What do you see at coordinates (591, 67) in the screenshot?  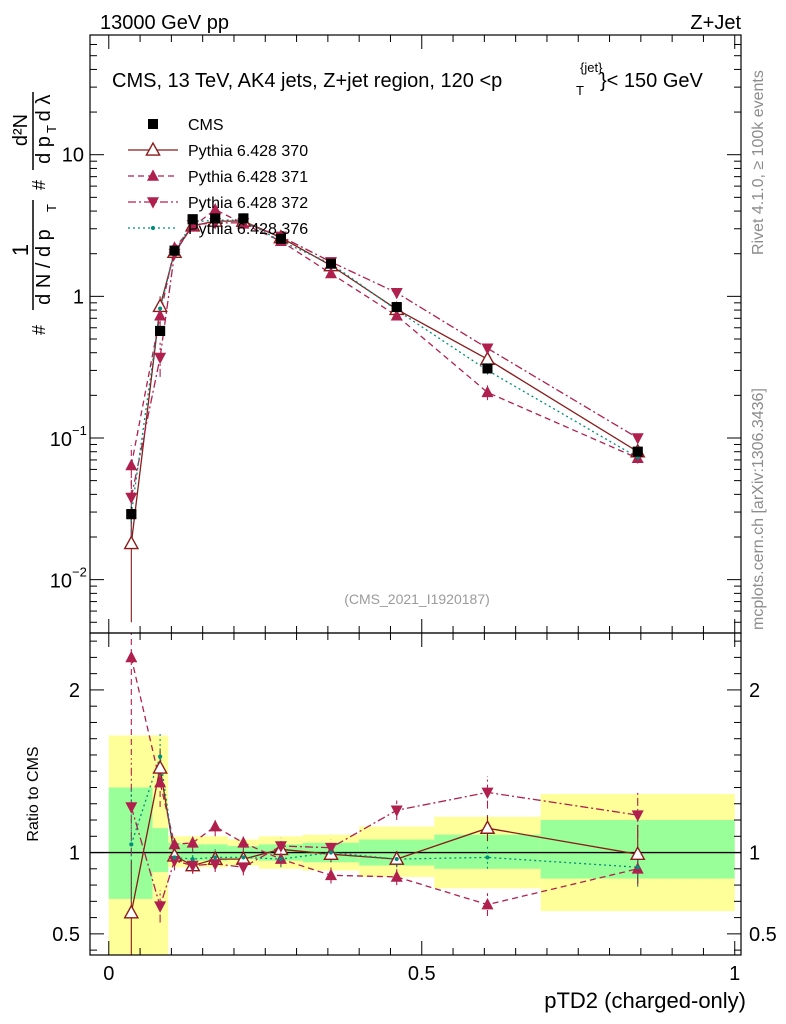 I see `title-sup: {jet}` at bounding box center [591, 67].